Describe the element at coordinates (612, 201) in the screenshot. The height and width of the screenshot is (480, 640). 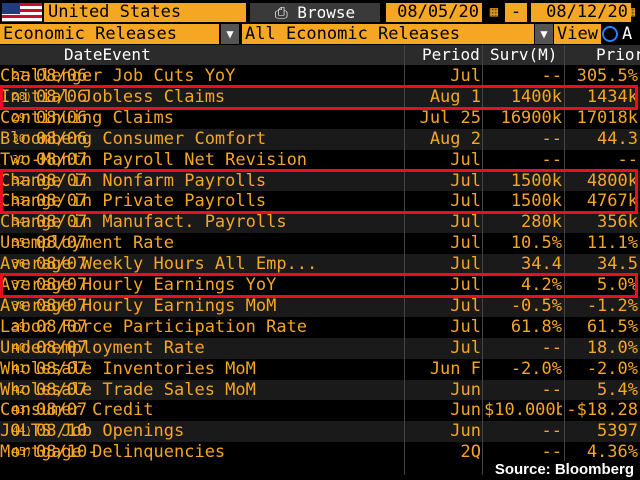
I see `prior-value: 4767k` at that location.